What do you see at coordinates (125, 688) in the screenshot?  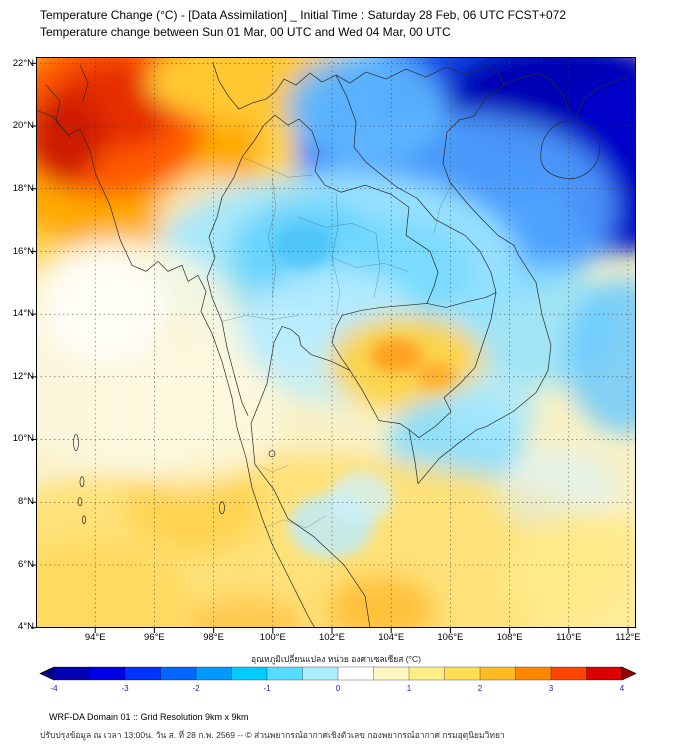 I see `colorbar-tick-label: -3` at bounding box center [125, 688].